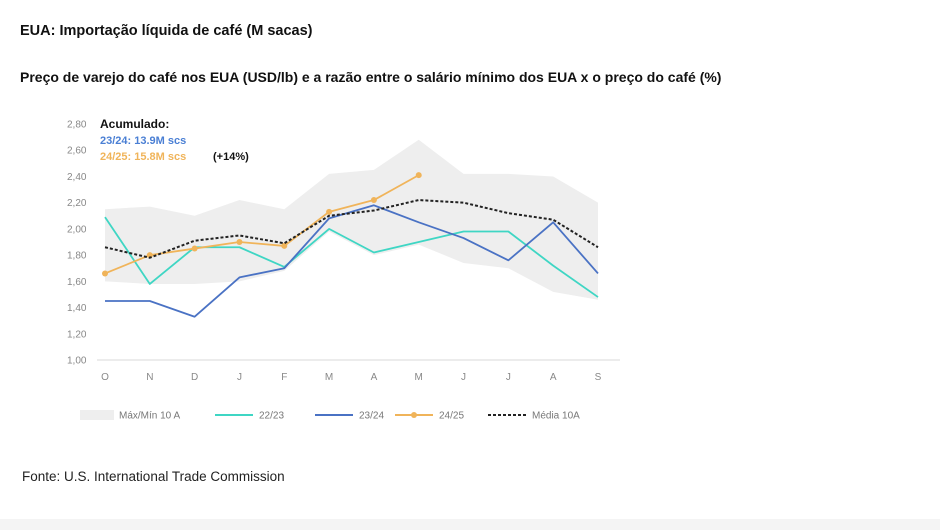  What do you see at coordinates (271, 416) in the screenshot?
I see `legend-label: 22/23` at bounding box center [271, 416].